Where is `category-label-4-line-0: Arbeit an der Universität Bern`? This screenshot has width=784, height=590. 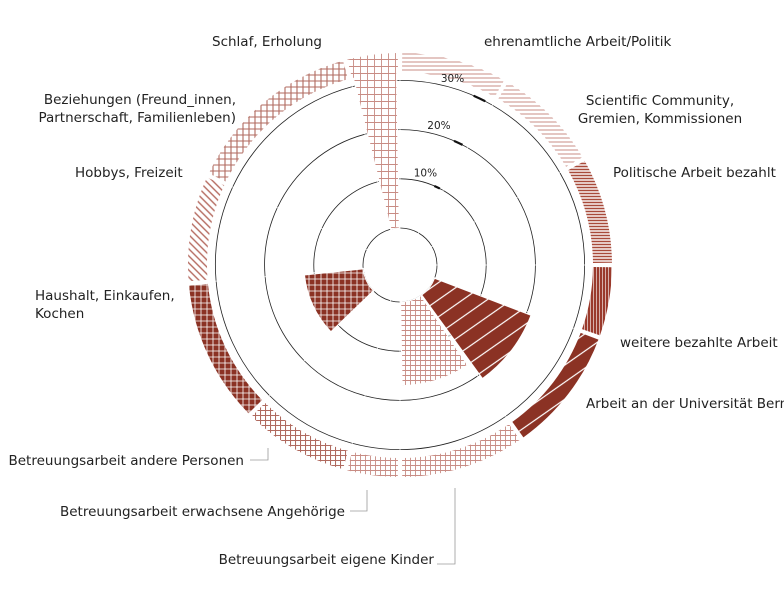
category-label-4-line-0: Arbeit an der Universität Bern is located at coordinates (685, 404).